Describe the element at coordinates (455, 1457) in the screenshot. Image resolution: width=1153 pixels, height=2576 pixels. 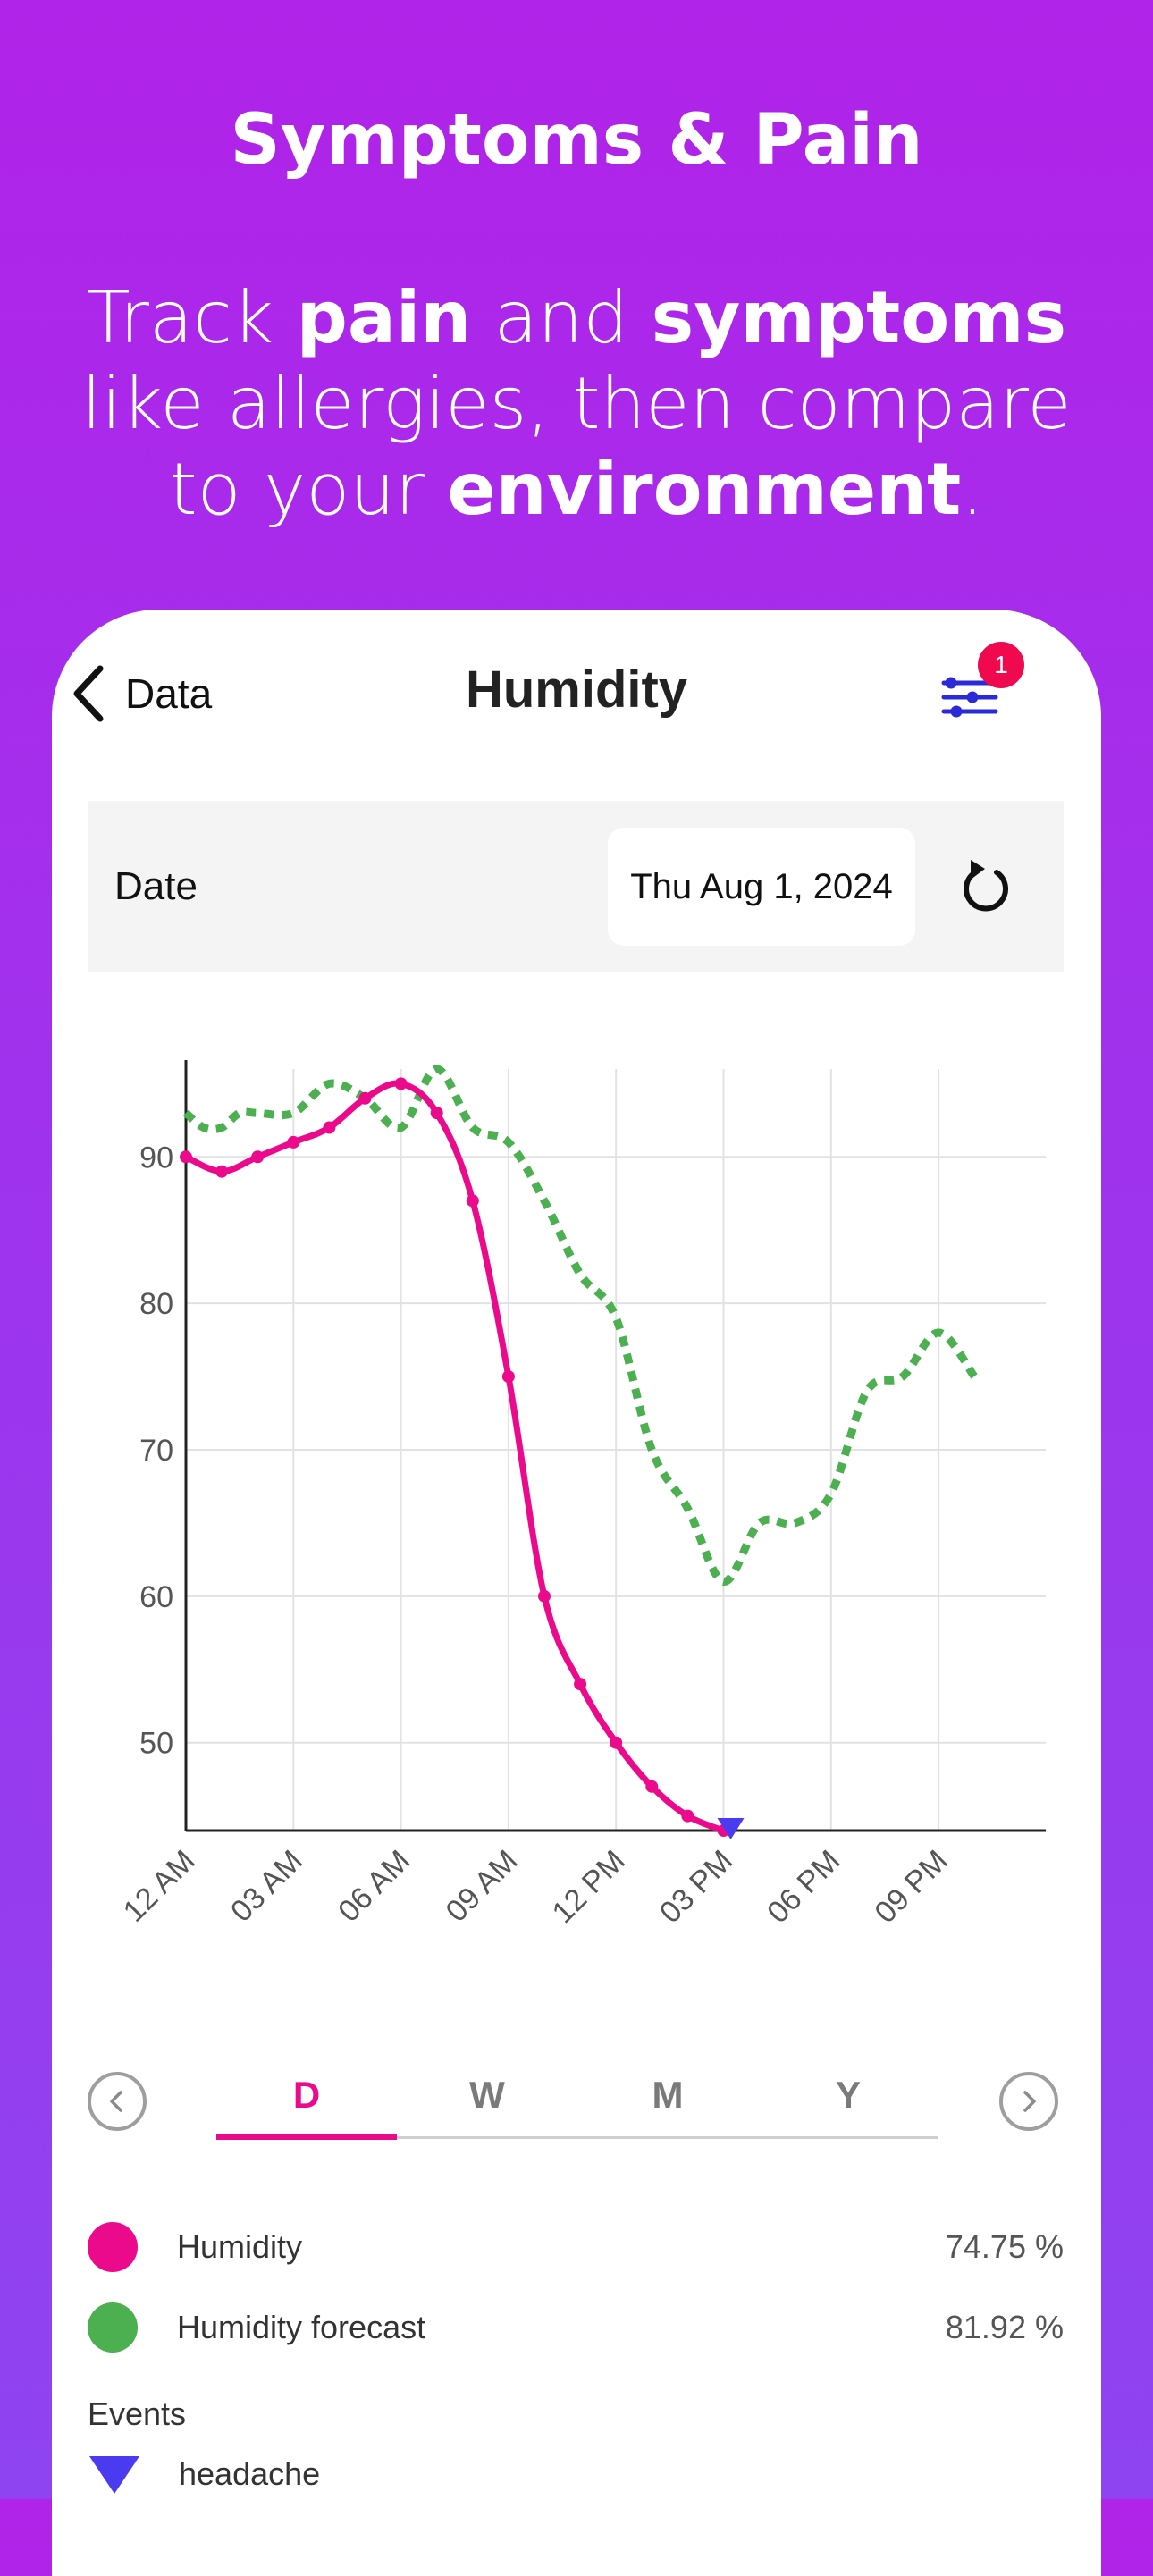
I see `humidity-line` at that location.